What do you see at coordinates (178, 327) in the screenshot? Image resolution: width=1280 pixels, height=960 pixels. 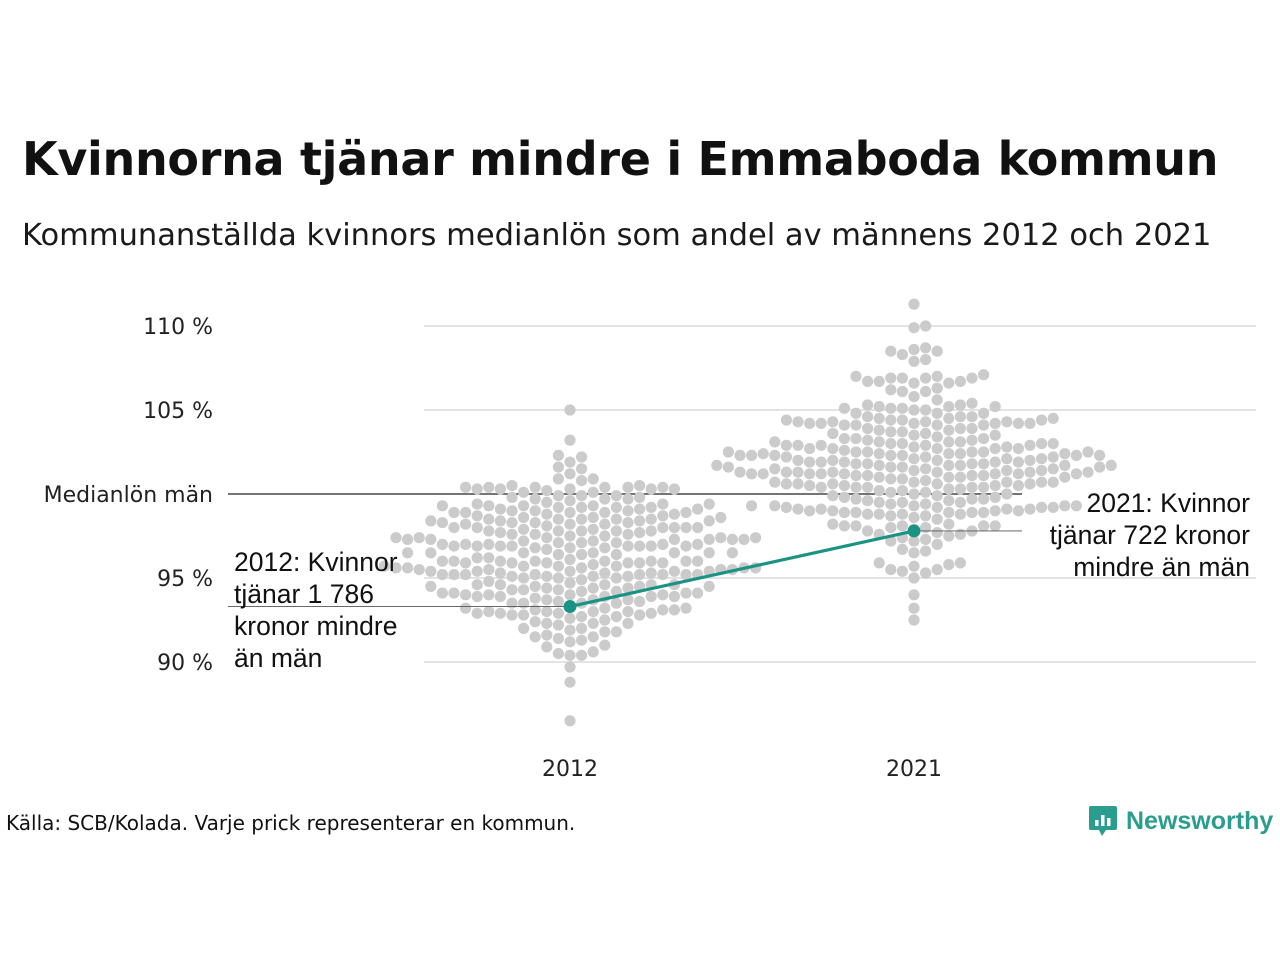 I see `y-tick-label: 110 %` at bounding box center [178, 327].